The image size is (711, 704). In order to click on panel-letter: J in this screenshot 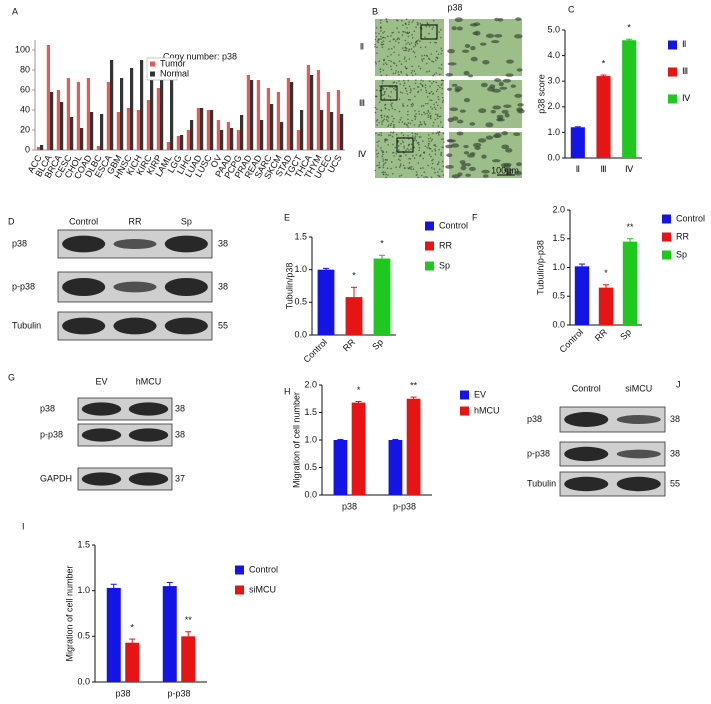, I will do `click(678, 384)`.